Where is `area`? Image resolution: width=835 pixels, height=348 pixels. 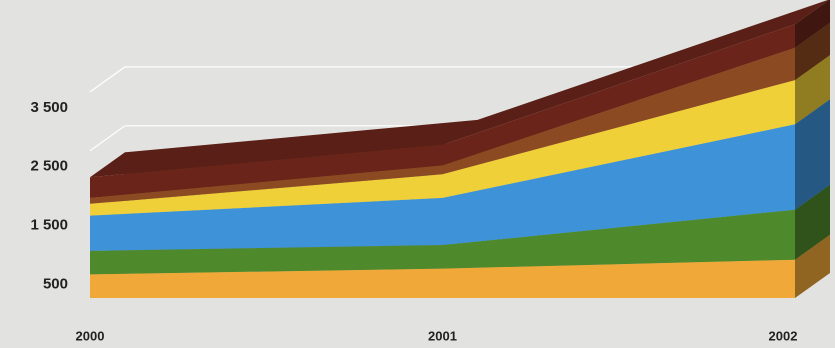
area is located at coordinates (442, 278).